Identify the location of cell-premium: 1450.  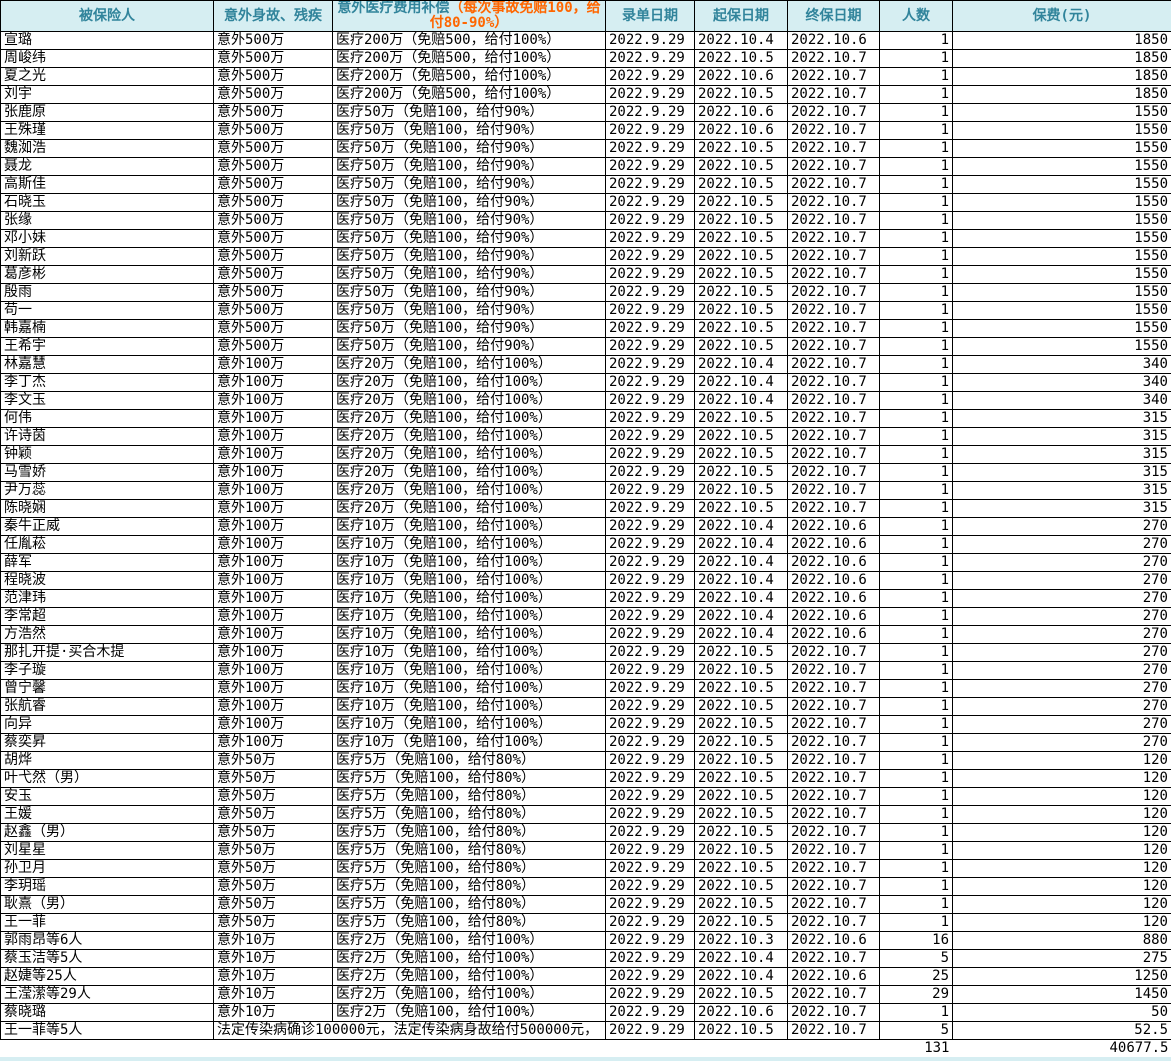
(1062, 995).